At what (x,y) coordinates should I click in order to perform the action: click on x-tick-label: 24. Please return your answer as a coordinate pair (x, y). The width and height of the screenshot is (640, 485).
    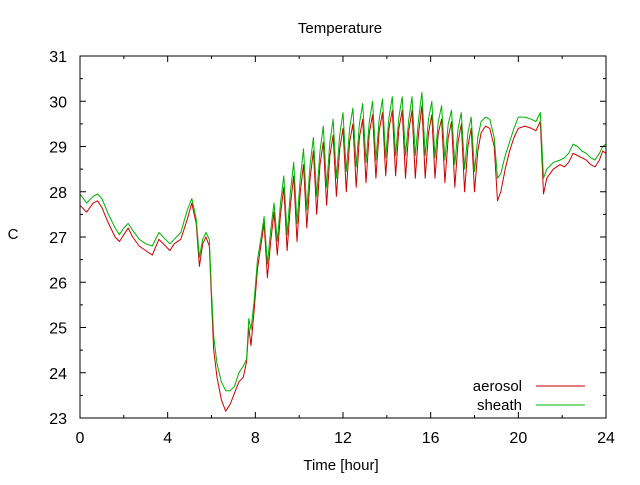
    Looking at the image, I should click on (606, 438).